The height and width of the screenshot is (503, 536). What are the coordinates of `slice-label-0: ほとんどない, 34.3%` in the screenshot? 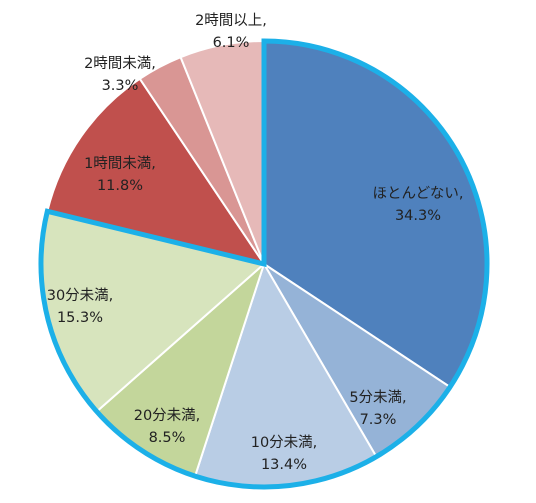 It's located at (418, 204).